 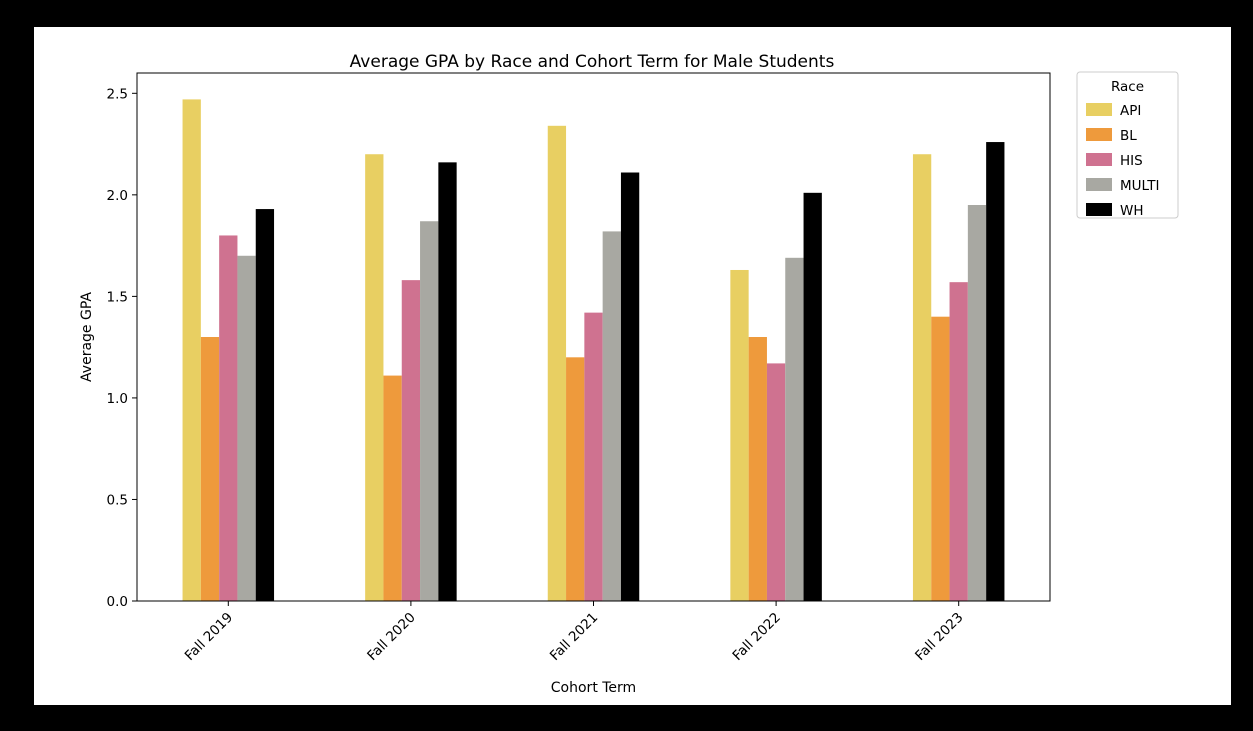 I want to click on x-tick-label: Fall 2020, so click(x=391, y=637).